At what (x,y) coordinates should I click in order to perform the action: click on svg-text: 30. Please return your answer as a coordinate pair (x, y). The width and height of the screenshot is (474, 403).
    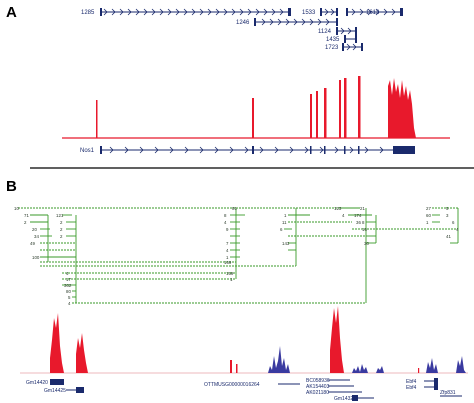
    Looking at the image, I should click on (366, 243).